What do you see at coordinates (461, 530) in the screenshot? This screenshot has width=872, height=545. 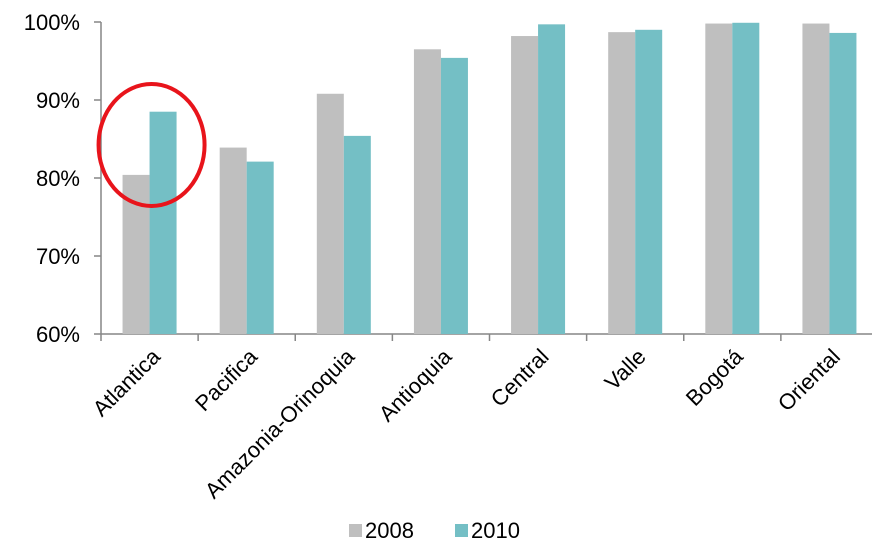 I see `legend-swatch-2010` at bounding box center [461, 530].